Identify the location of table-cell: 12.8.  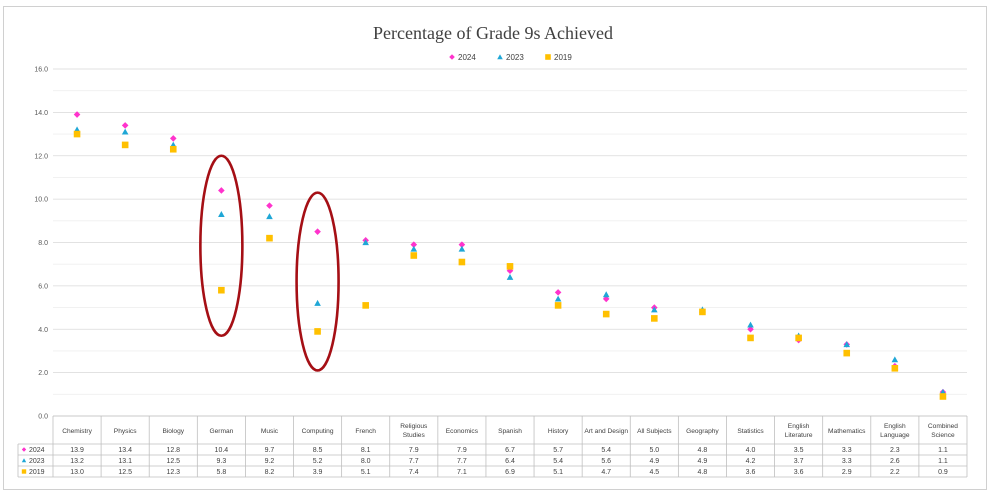
(173, 450).